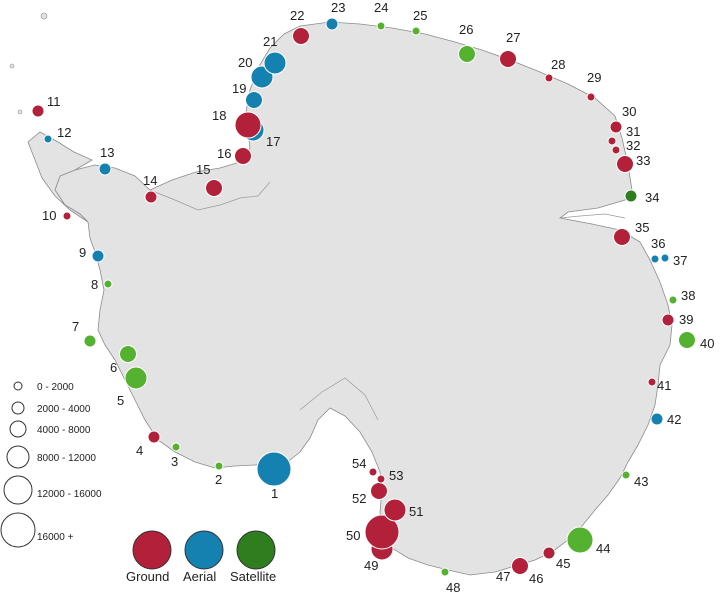 The height and width of the screenshot is (594, 720). I want to click on site-label-7: 7, so click(75, 326).